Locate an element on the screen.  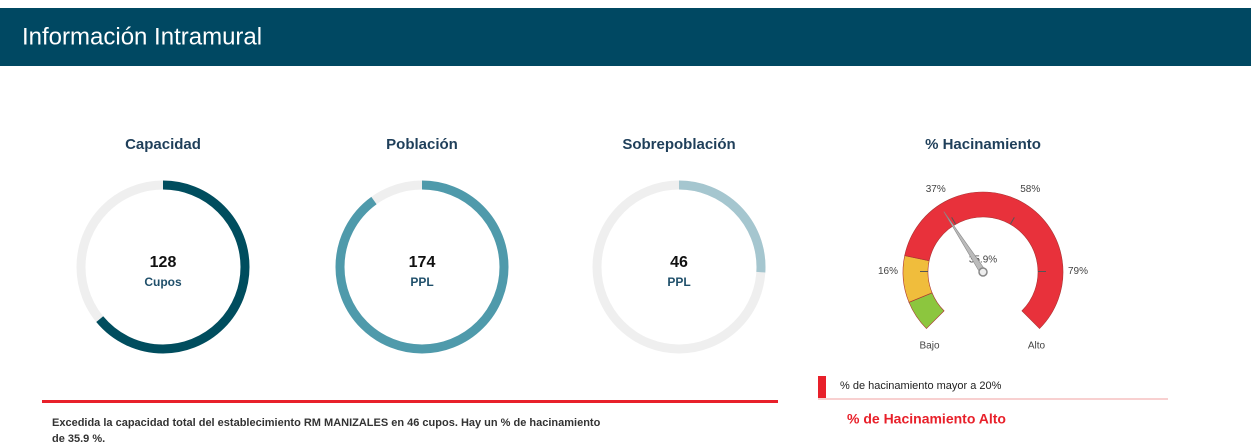
gauge-title: Población is located at coordinates (422, 144).